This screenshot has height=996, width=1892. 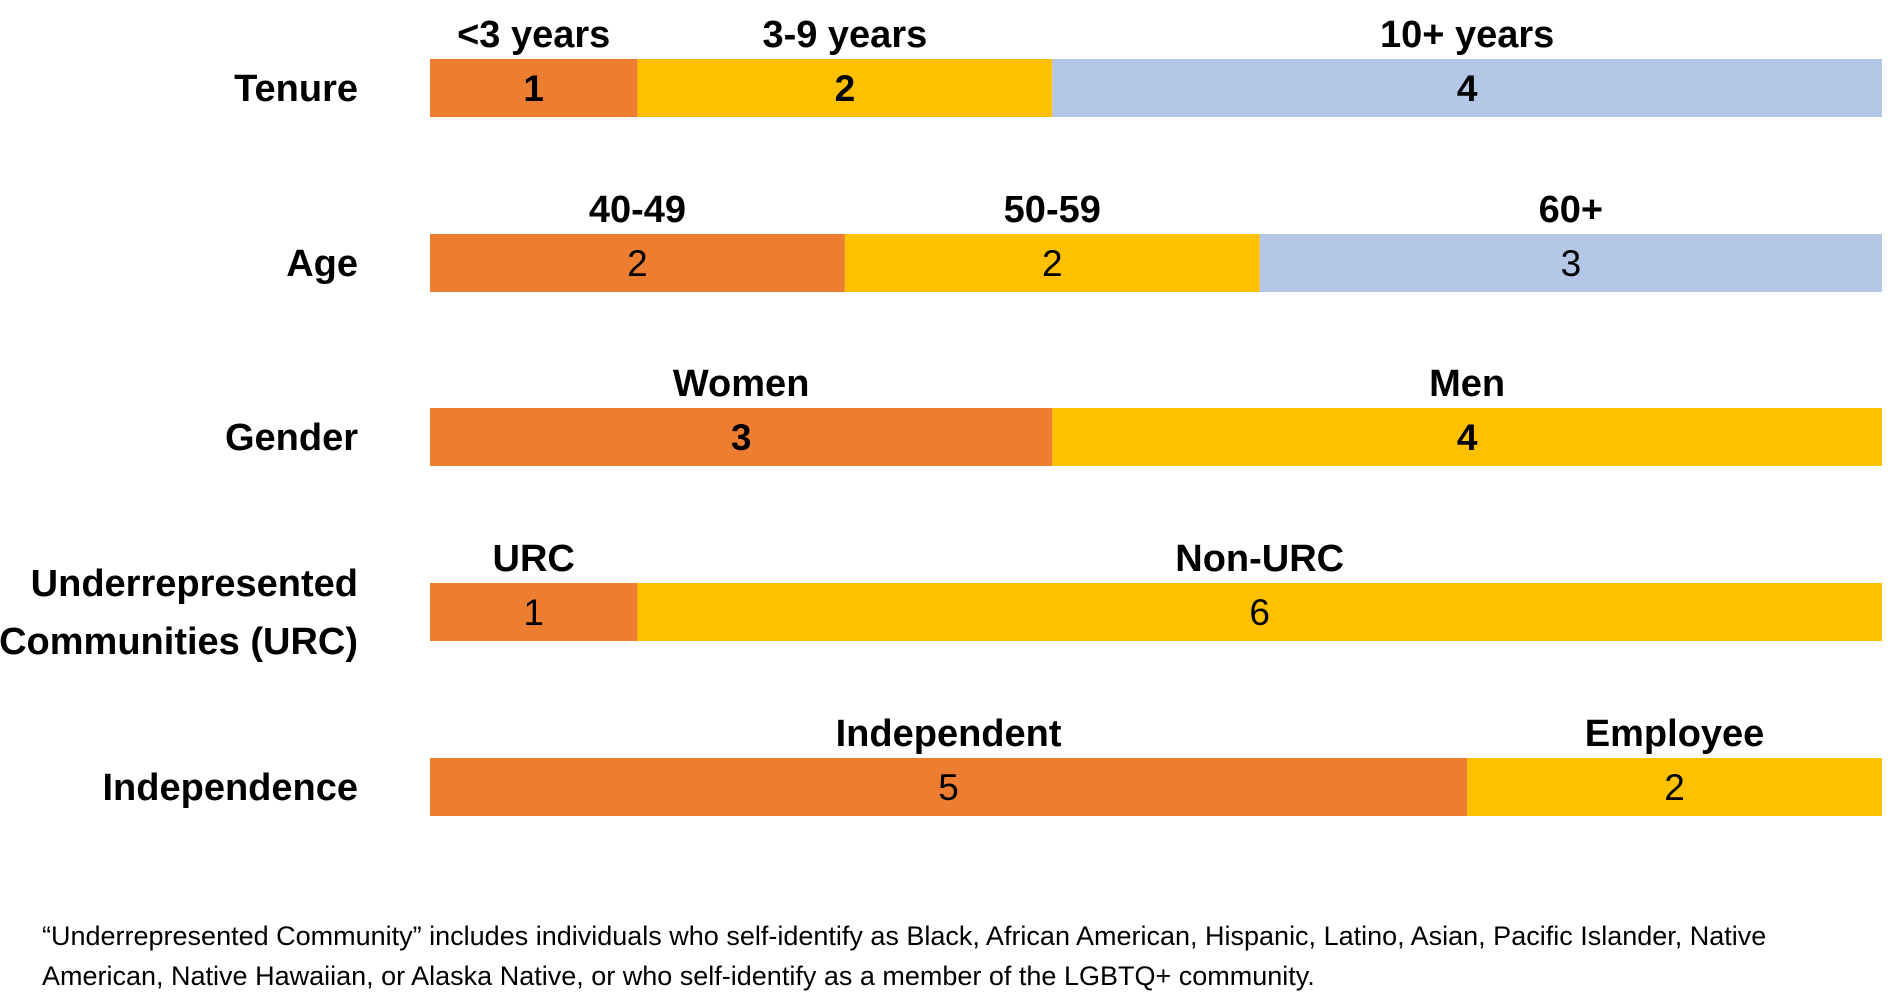 I want to click on segment-category-label: URC, so click(x=534, y=559).